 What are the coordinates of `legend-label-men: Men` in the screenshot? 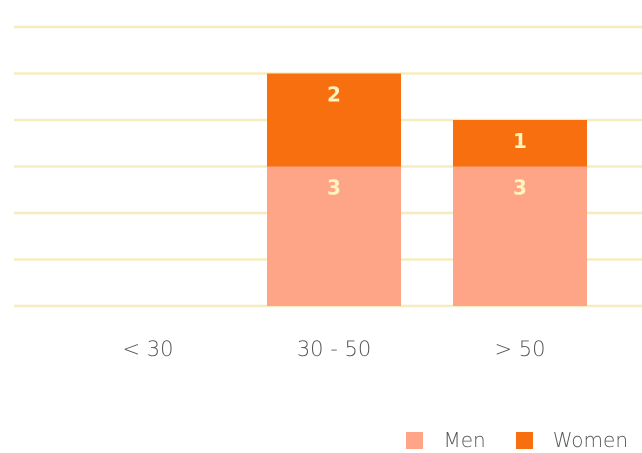 It's located at (464, 440).